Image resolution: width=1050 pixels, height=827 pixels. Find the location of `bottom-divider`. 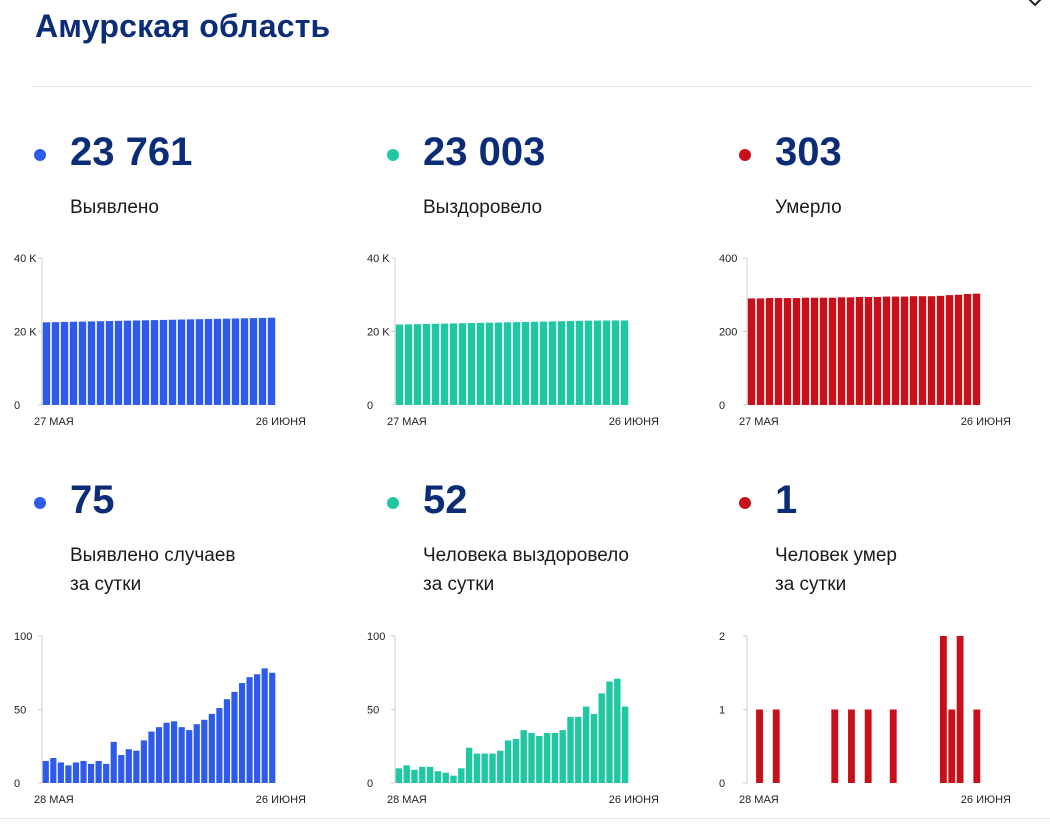

bottom-divider is located at coordinates (525, 818).